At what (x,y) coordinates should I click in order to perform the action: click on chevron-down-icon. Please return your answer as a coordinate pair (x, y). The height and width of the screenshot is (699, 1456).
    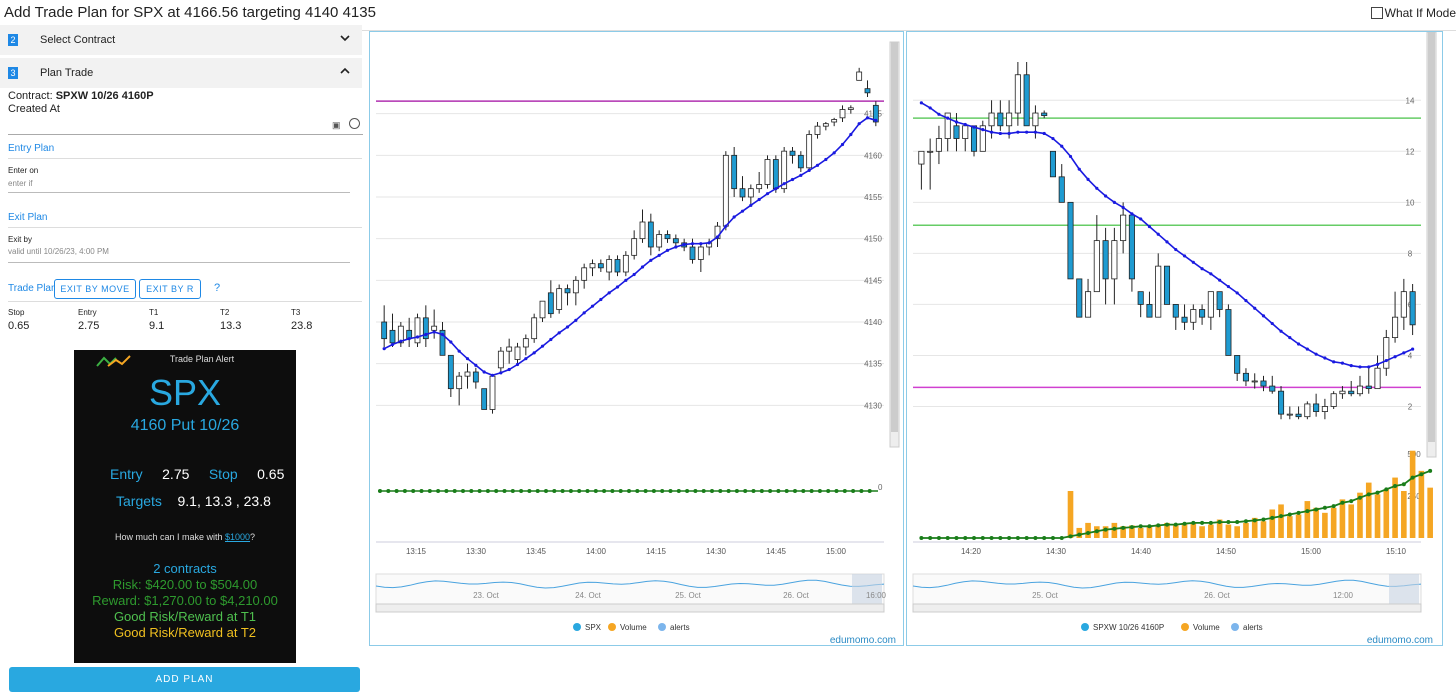
    Looking at the image, I should click on (345, 38).